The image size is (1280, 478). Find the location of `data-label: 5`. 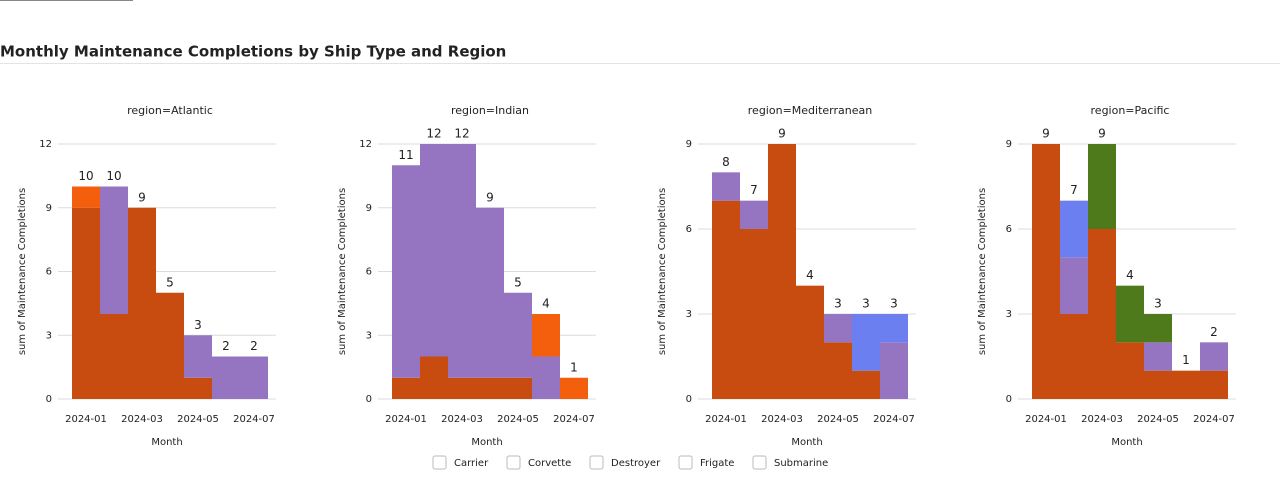

data-label: 5 is located at coordinates (170, 282).